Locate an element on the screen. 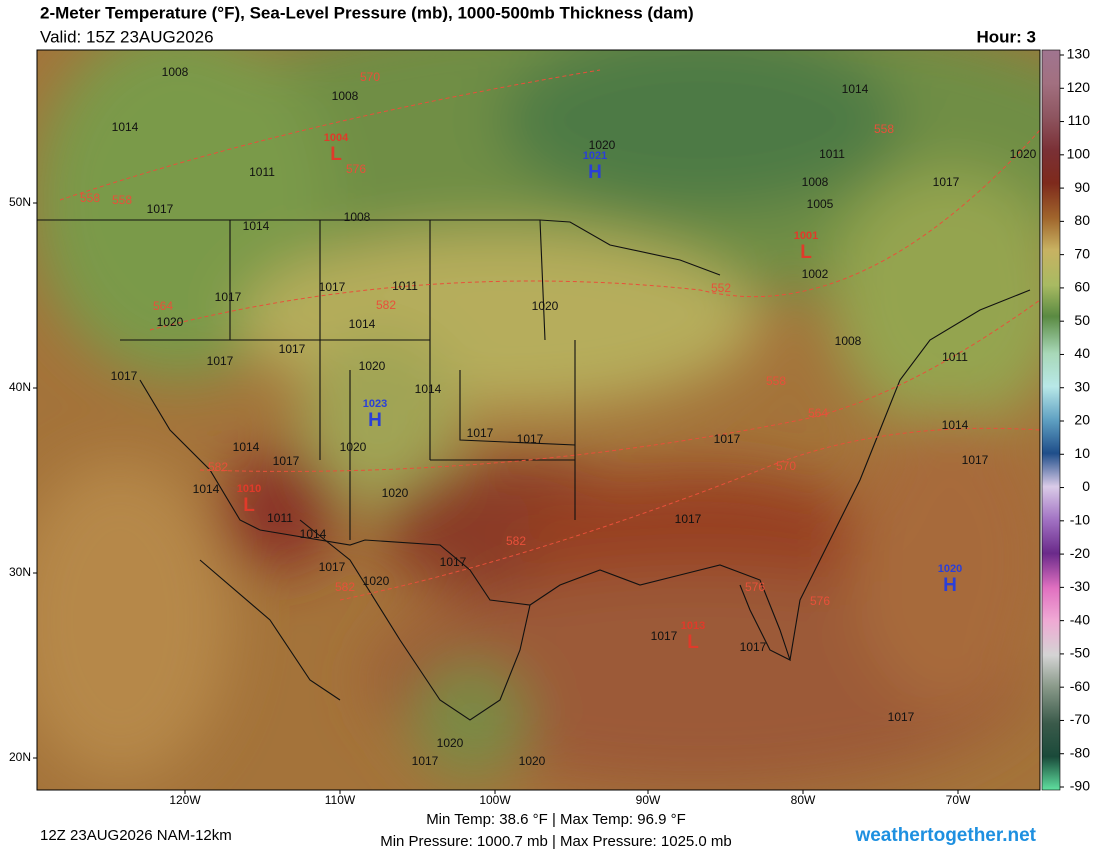 Image resolution: width=1100 pixels, height=850 pixels. colorbar-label: 40 is located at coordinates (1082, 353).